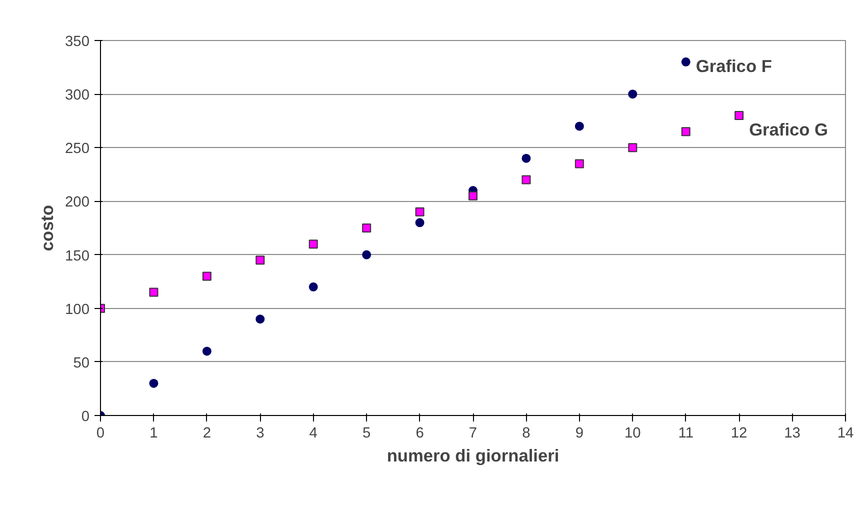  What do you see at coordinates (207, 434) in the screenshot?
I see `x-tick-label: 2` at bounding box center [207, 434].